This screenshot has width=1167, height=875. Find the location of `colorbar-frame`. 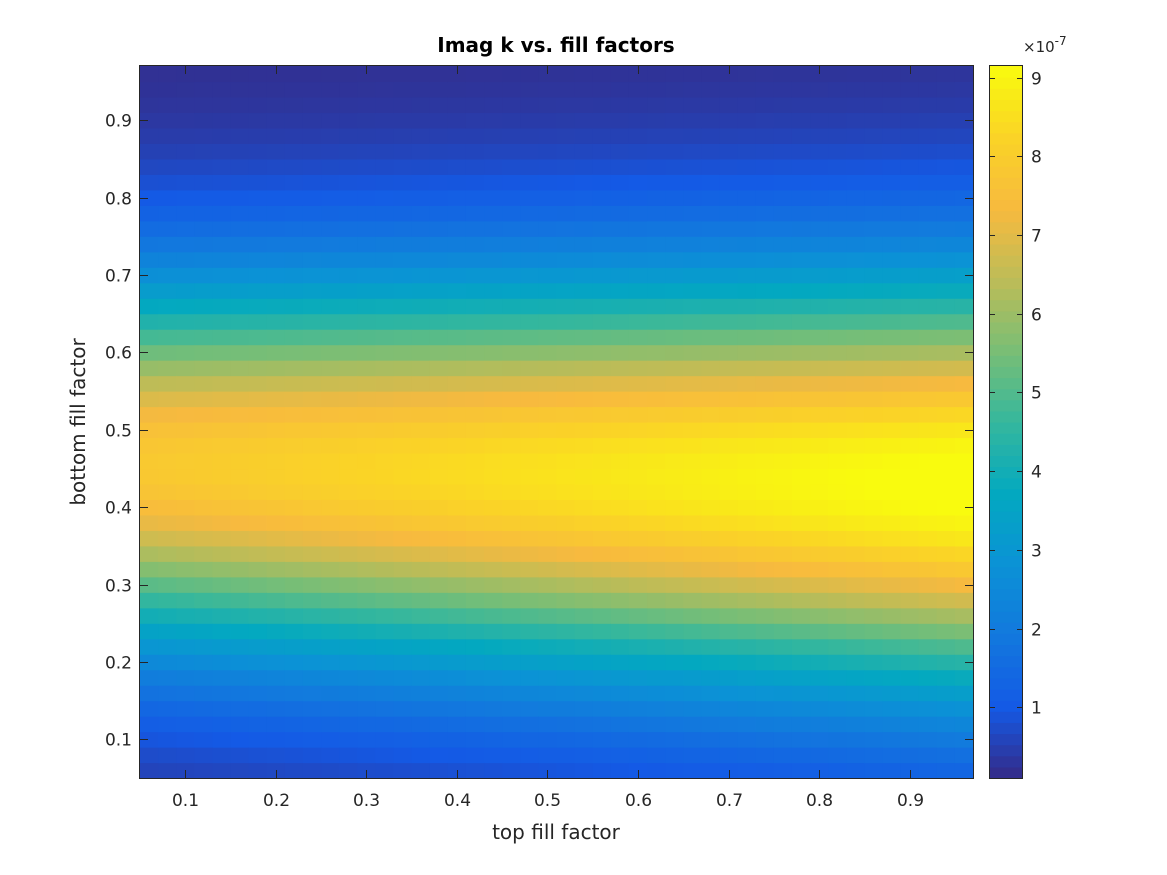

colorbar-frame is located at coordinates (1006, 422).